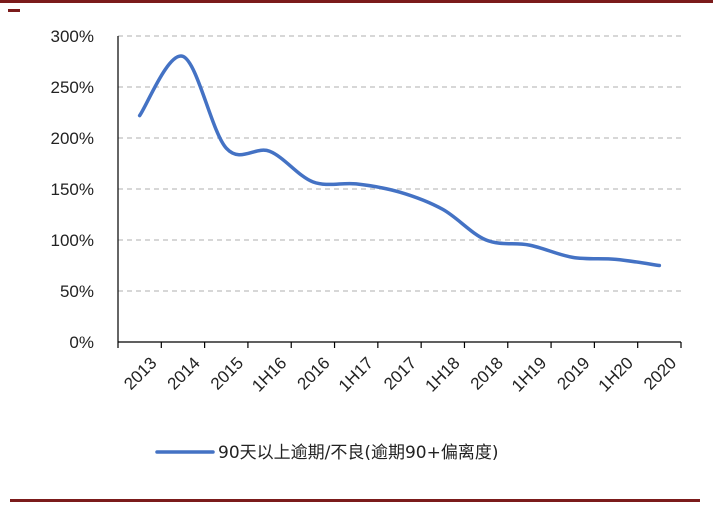 This screenshot has height=509, width=713. Describe the element at coordinates (314, 373) in the screenshot. I see `x-tick-label: 2016` at that location.